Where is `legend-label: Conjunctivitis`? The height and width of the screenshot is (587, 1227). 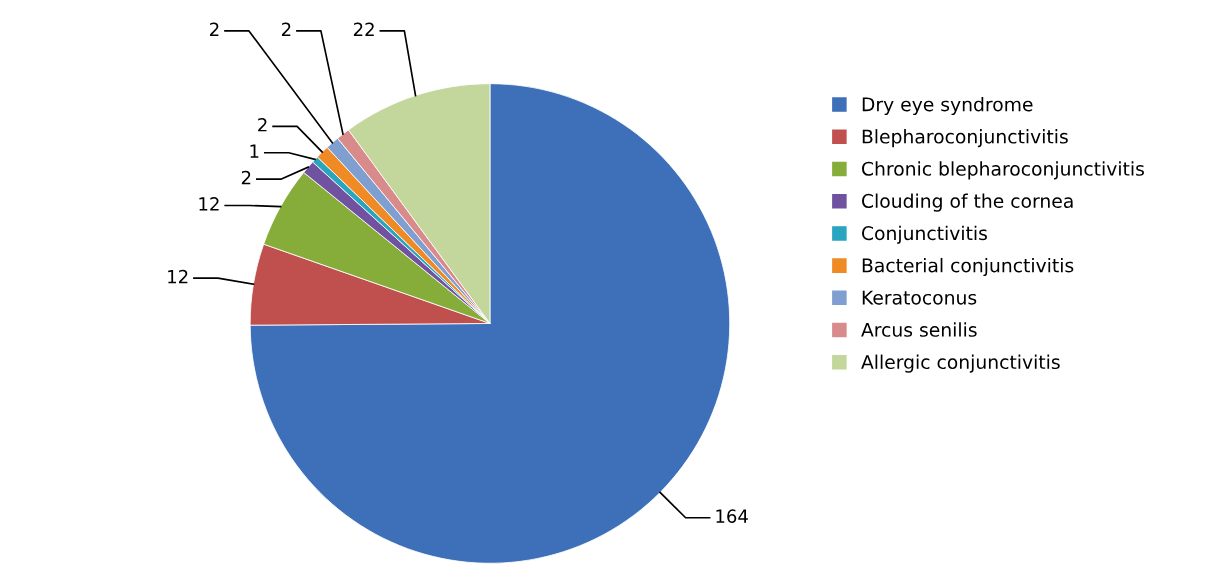
legend-label: Conjunctivitis is located at coordinates (924, 234).